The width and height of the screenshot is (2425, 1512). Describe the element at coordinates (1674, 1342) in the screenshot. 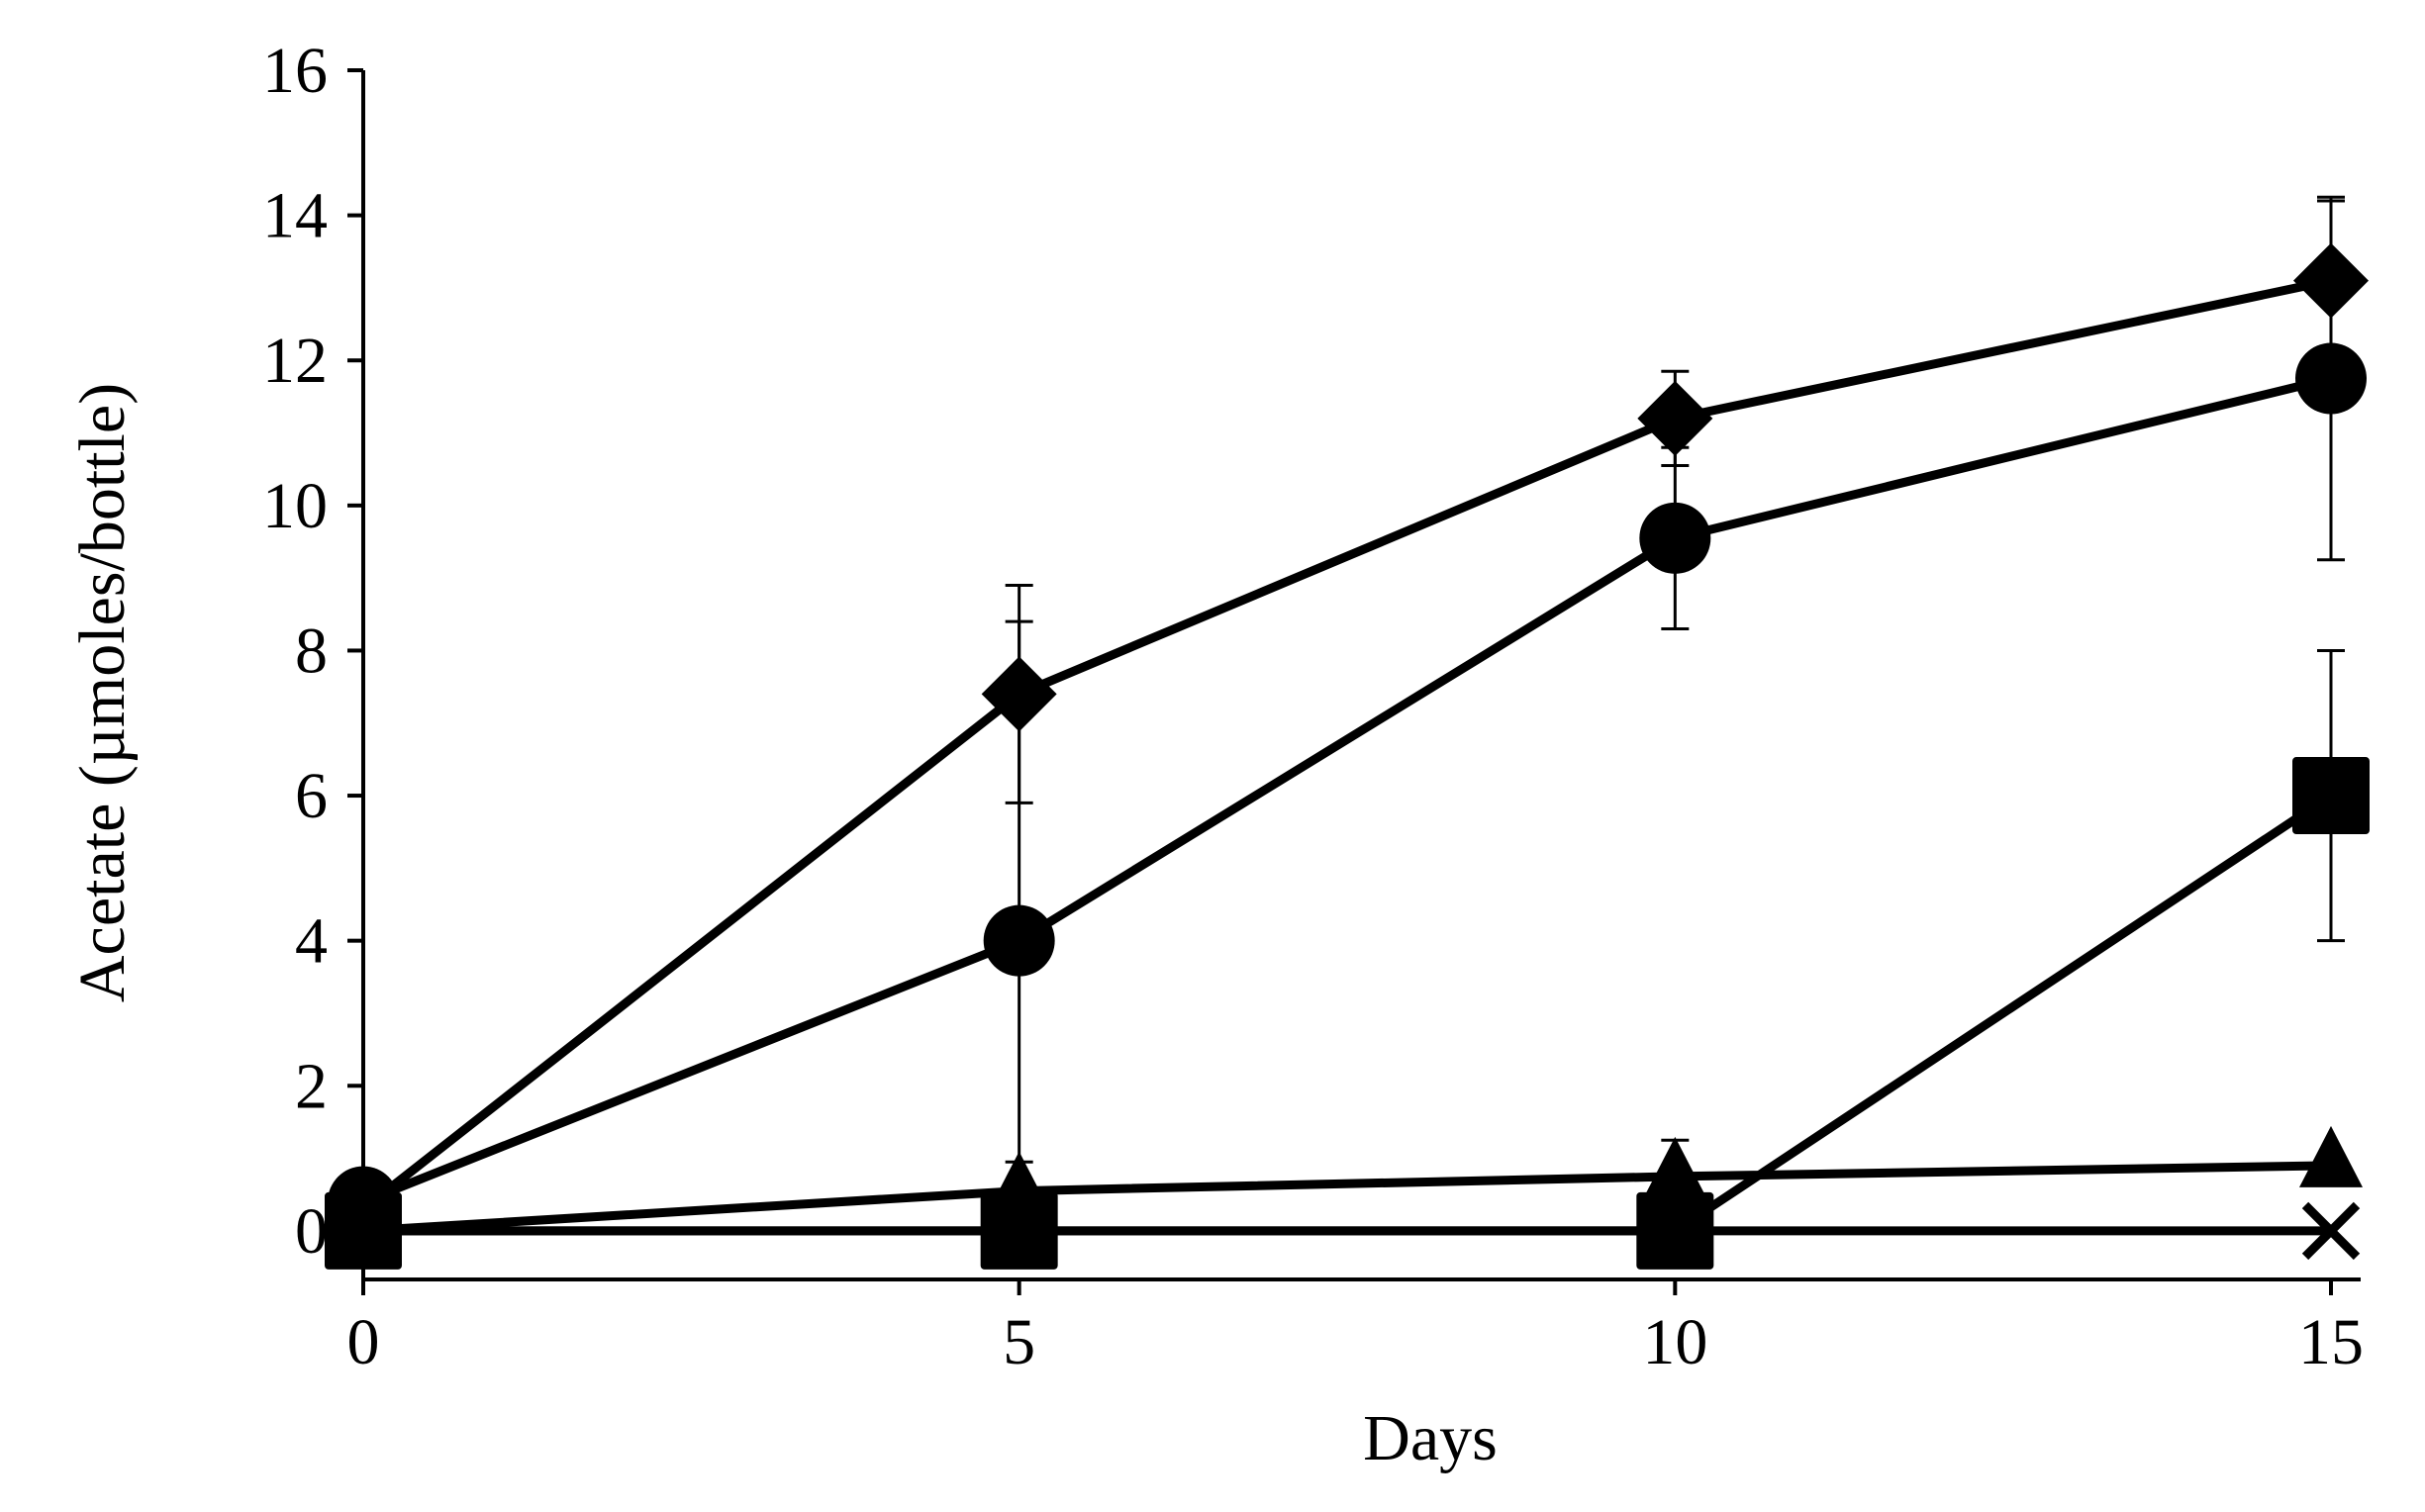

I see `x-tick-label: 10` at that location.